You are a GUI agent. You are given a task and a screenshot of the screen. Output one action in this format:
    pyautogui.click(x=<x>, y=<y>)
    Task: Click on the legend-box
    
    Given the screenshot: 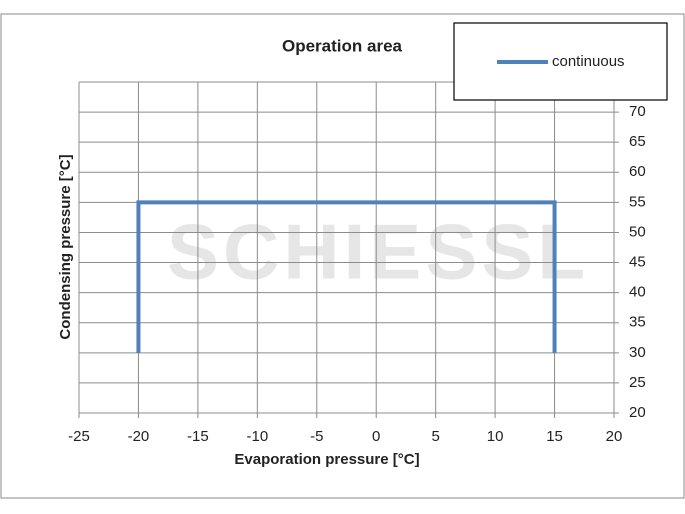 What is the action you would take?
    pyautogui.click(x=560, y=61)
    